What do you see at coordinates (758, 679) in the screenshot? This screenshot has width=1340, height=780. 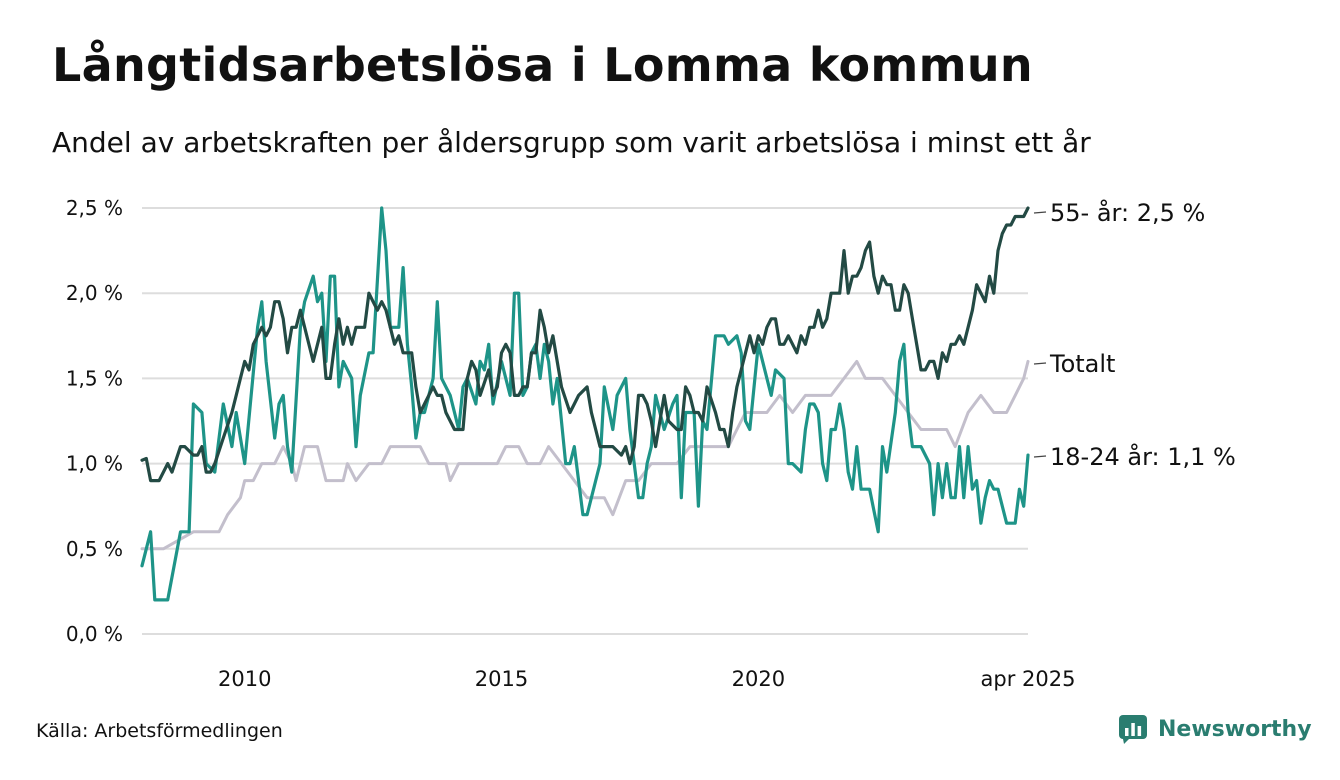 I see `x-tick-label: 2020` at bounding box center [758, 679].